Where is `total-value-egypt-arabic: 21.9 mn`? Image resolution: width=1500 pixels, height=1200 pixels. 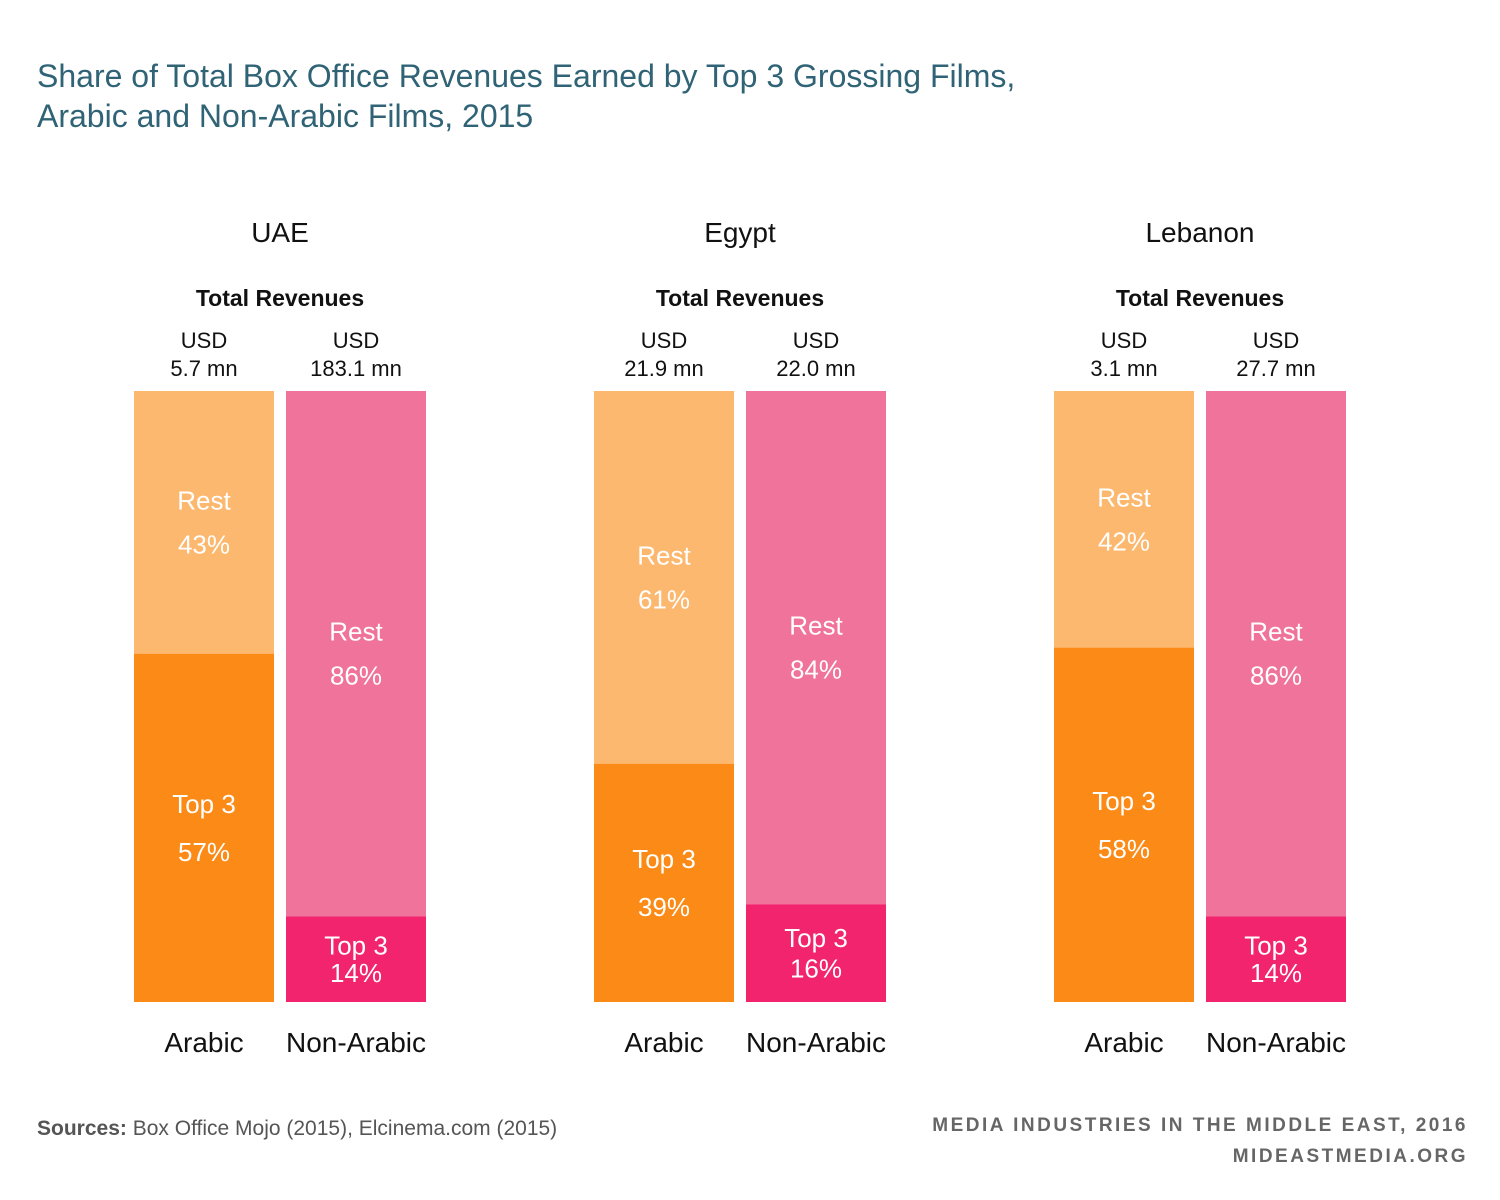
total-value-egypt-arabic: 21.9 mn is located at coordinates (664, 368).